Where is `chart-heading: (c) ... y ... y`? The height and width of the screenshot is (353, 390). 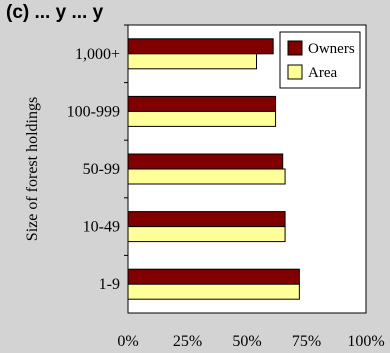
chart-heading: (c) ... y ... y is located at coordinates (55, 12).